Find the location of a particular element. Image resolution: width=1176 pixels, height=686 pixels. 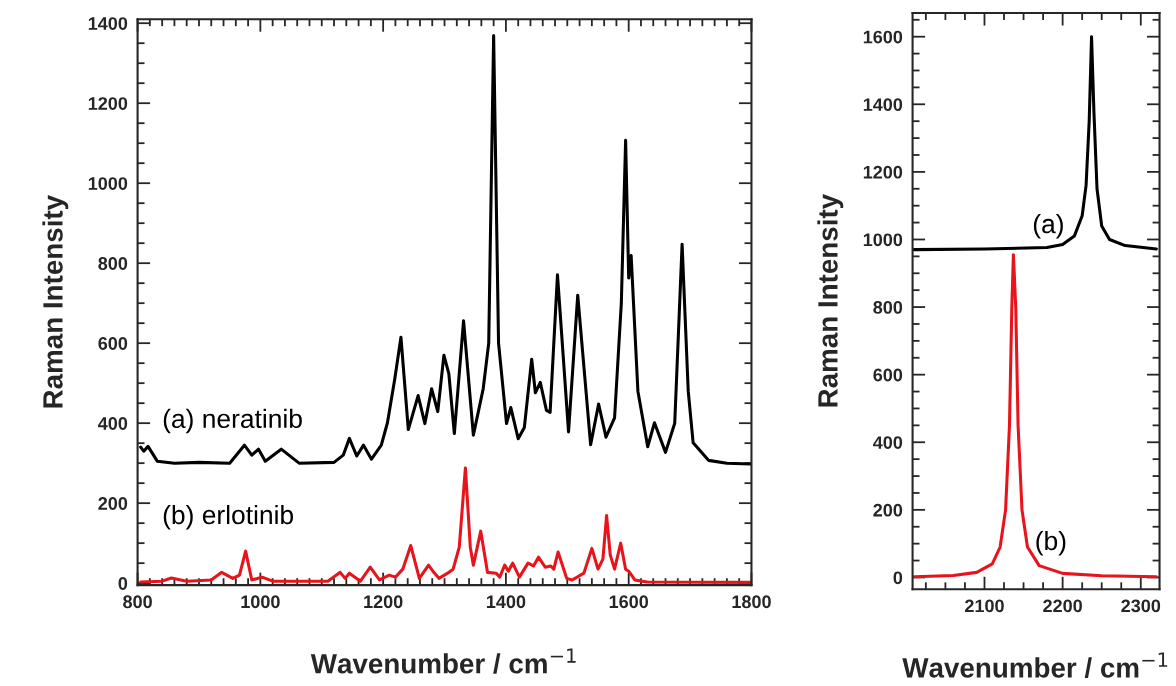

series-label: (a) neratinib is located at coordinates (232, 421).